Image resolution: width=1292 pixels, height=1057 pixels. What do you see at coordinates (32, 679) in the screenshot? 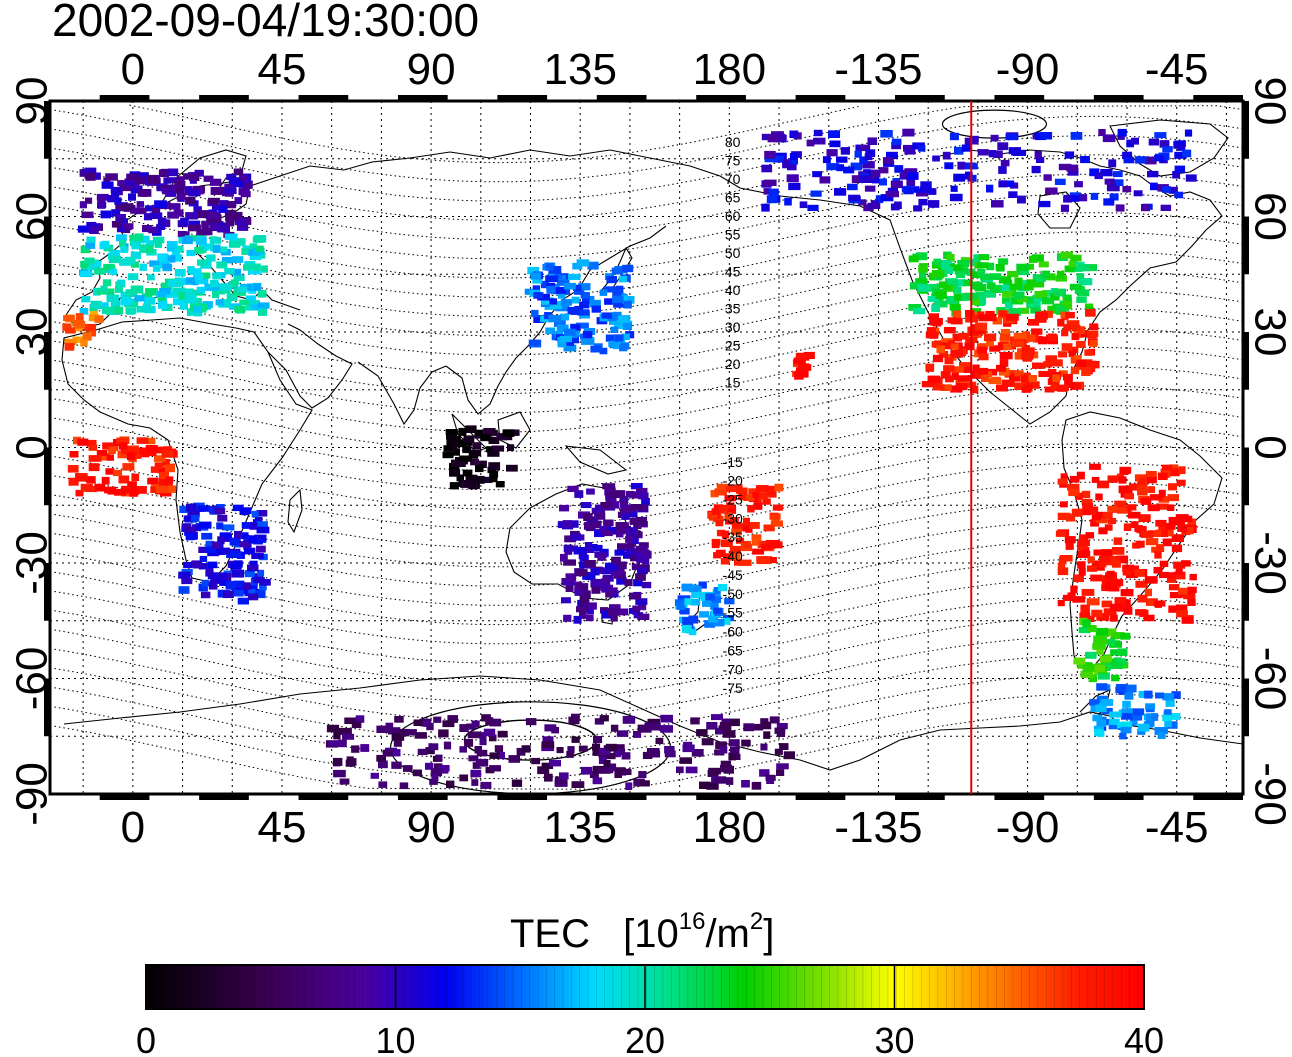
I see `lat-tick-label-left: -60` at bounding box center [32, 679].